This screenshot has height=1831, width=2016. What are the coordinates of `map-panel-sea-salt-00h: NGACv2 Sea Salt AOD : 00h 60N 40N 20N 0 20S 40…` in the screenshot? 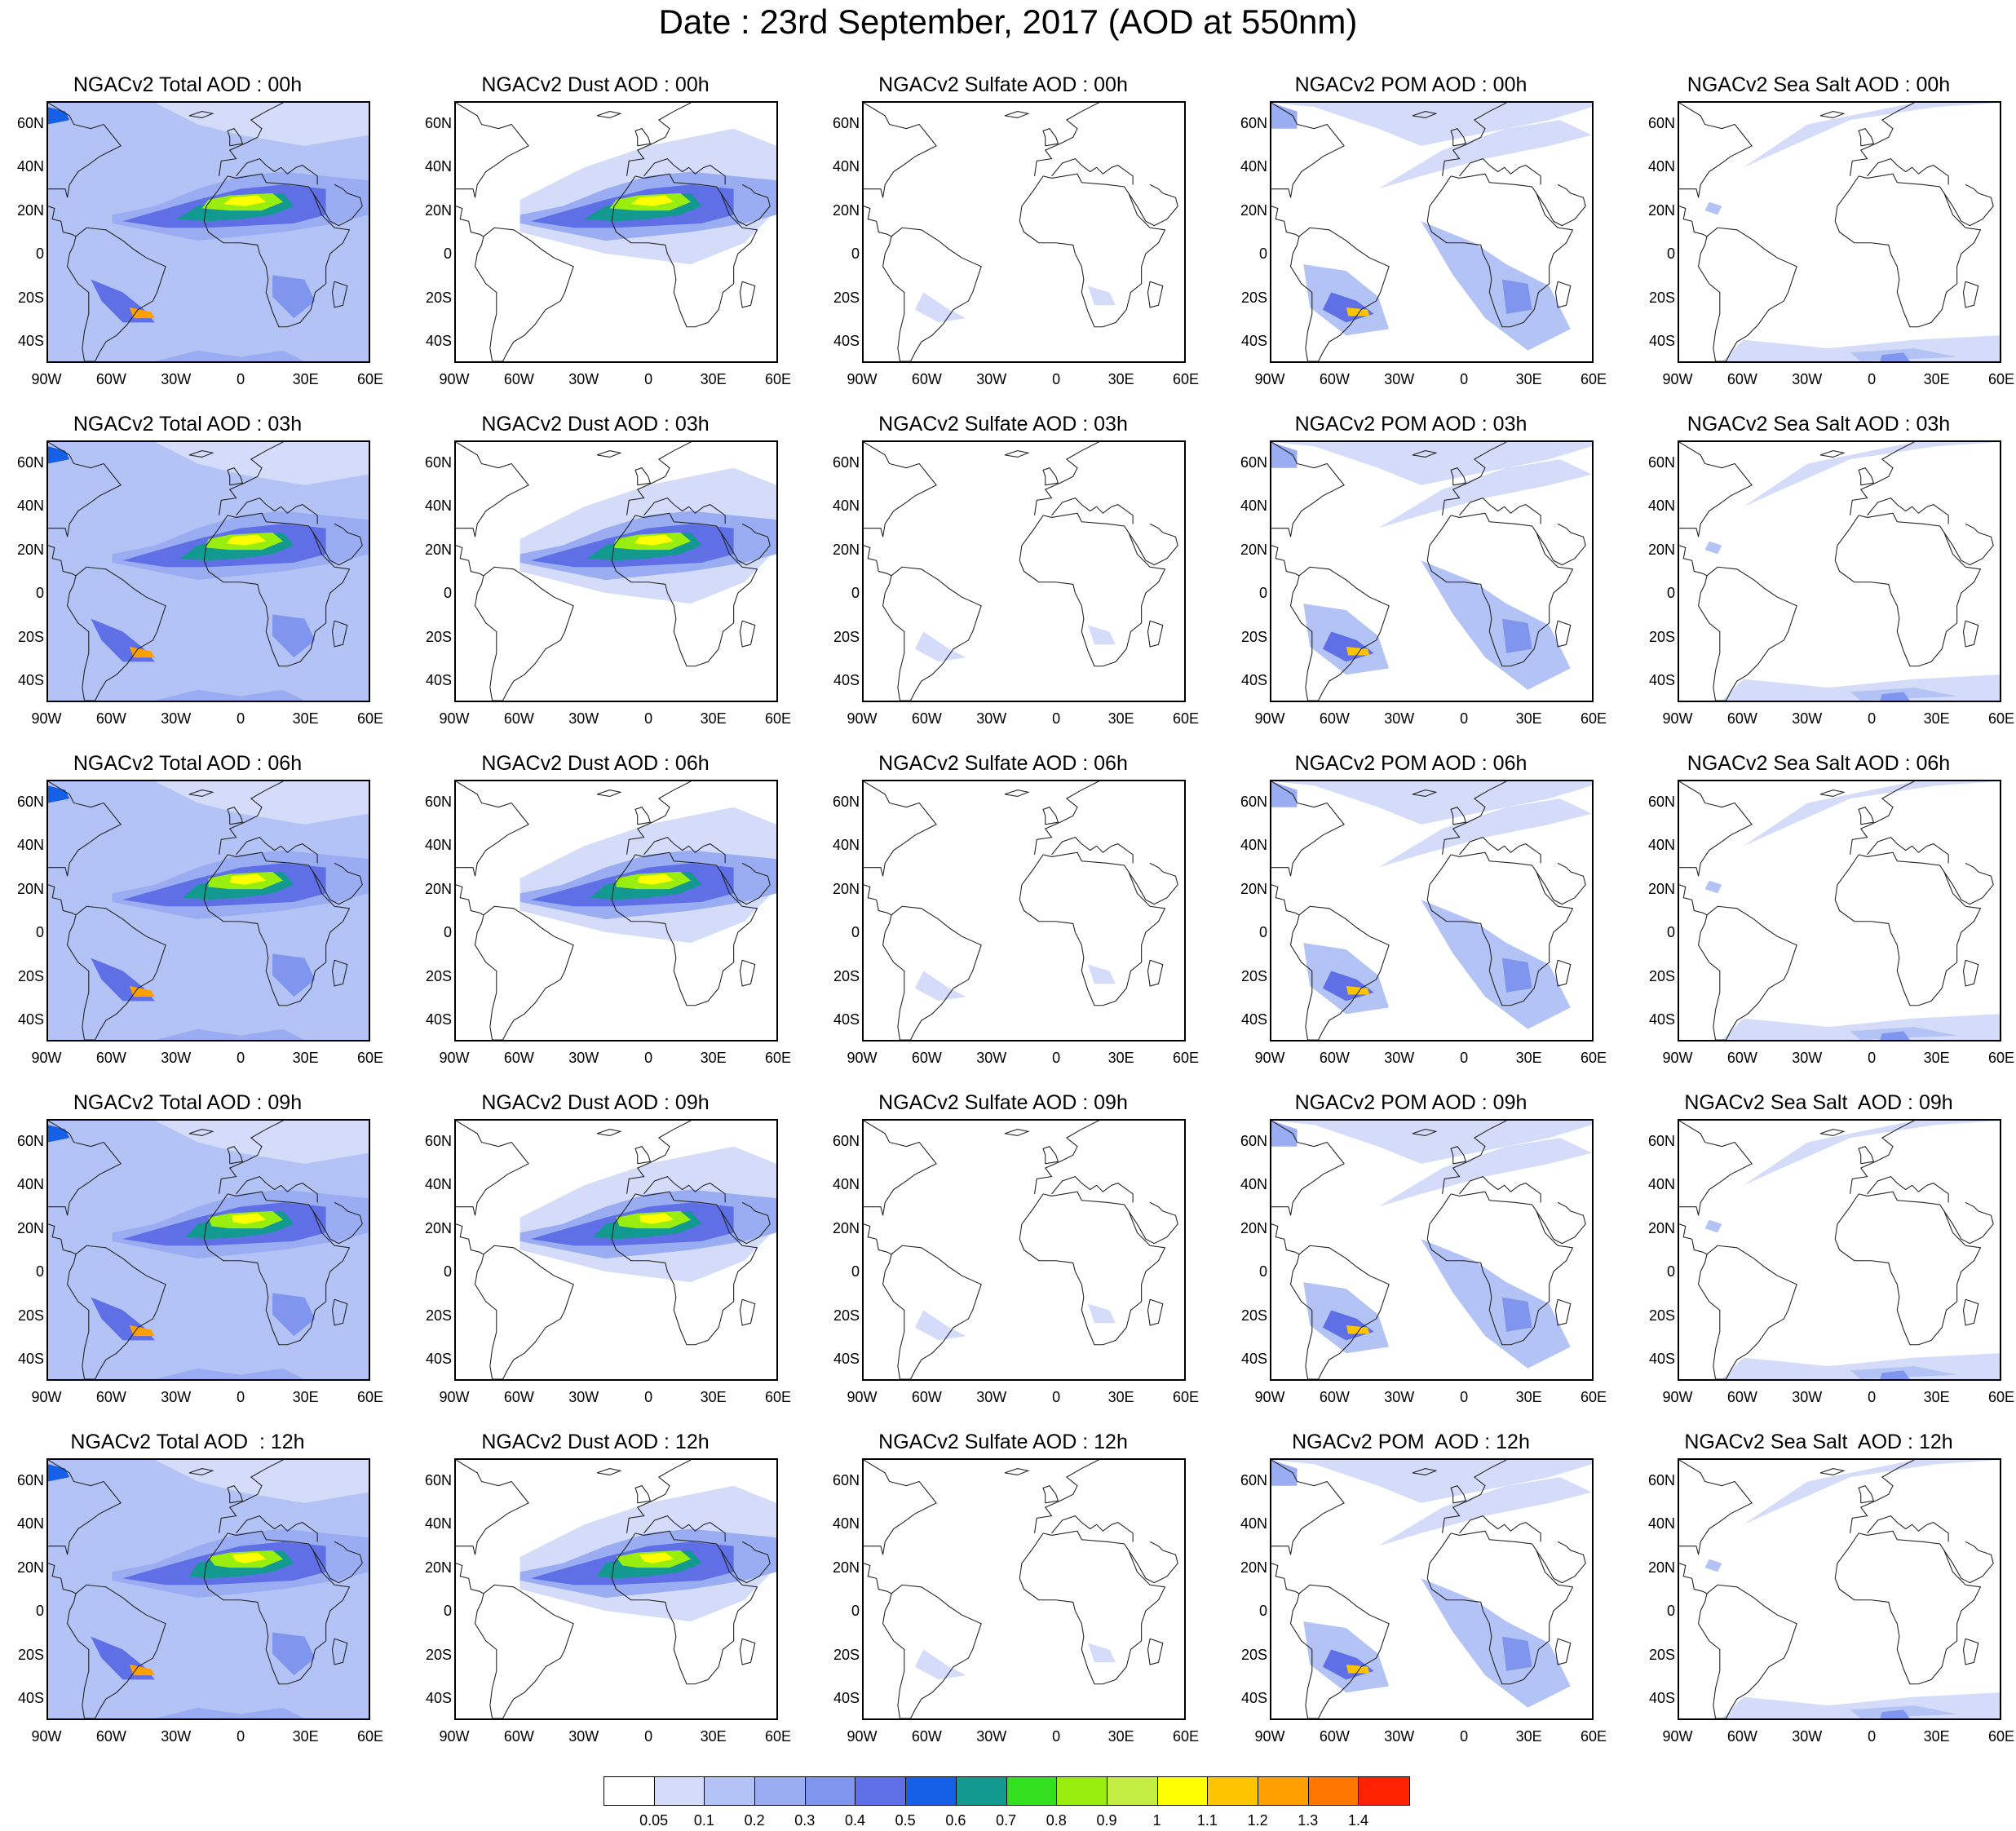 It's located at (1831, 231).